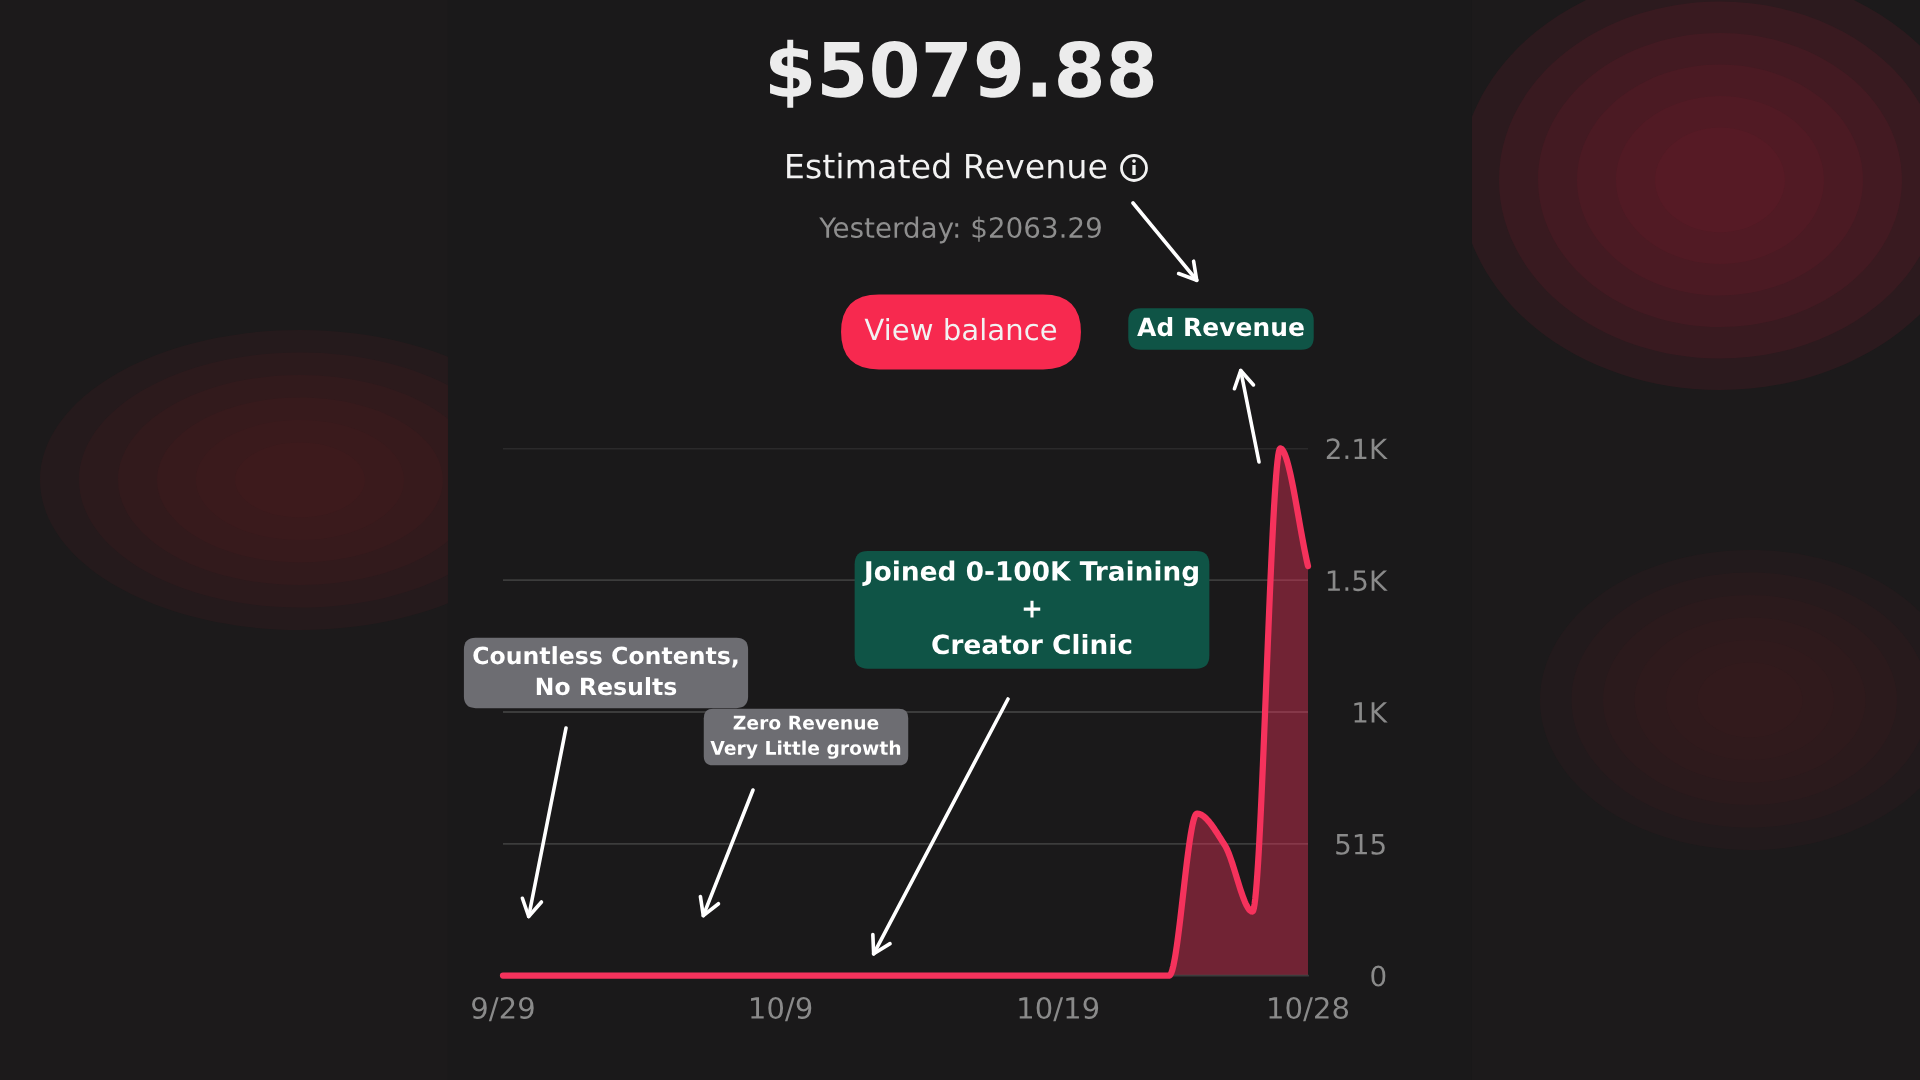 This screenshot has width=1920, height=1080. Describe the element at coordinates (1030, 607) in the screenshot. I see `annotation: Joined 0-100K Training + Creator Clinic` at that location.